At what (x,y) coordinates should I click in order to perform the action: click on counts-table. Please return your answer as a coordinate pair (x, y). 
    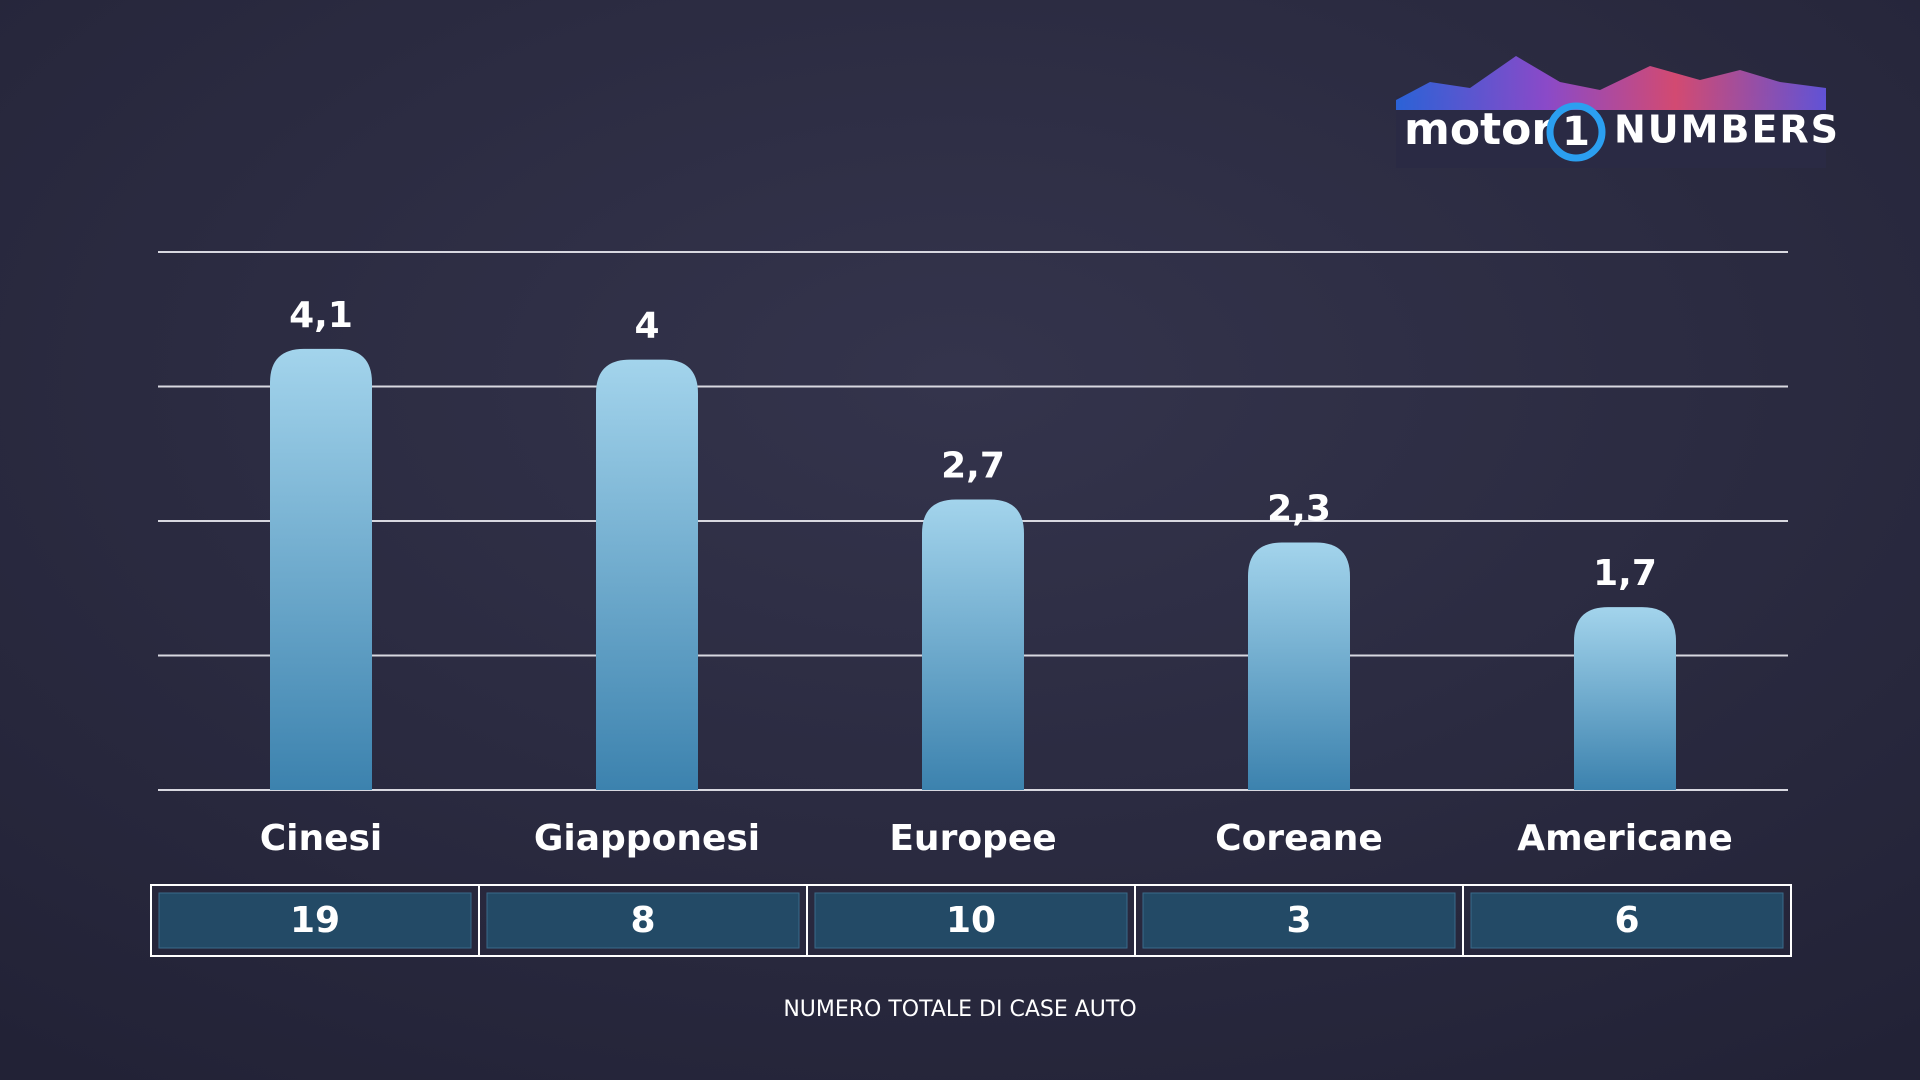
    Looking at the image, I should click on (971, 920).